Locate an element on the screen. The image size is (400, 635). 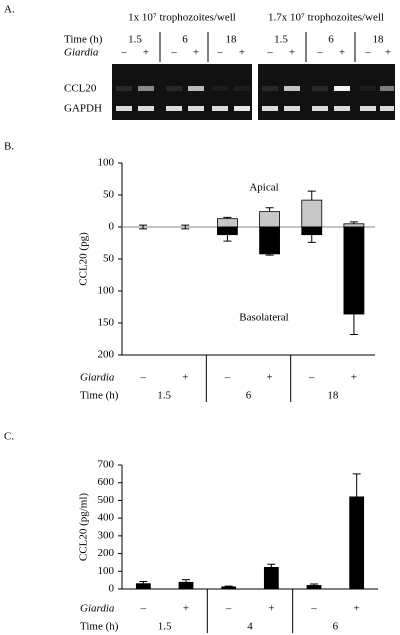
condition-title: 1x 10⁷ trophozoites/well is located at coordinates (182, 18).